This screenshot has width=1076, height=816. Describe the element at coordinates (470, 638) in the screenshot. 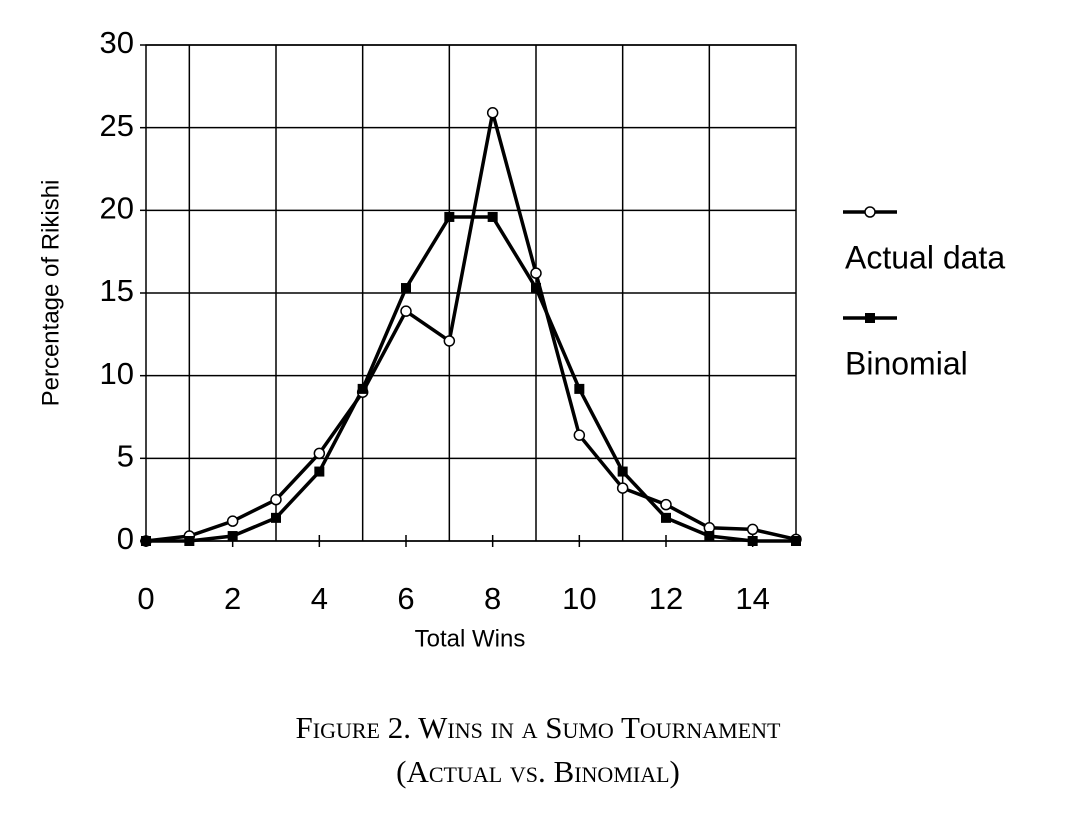

I see `x-axis-label: Total Wins` at that location.